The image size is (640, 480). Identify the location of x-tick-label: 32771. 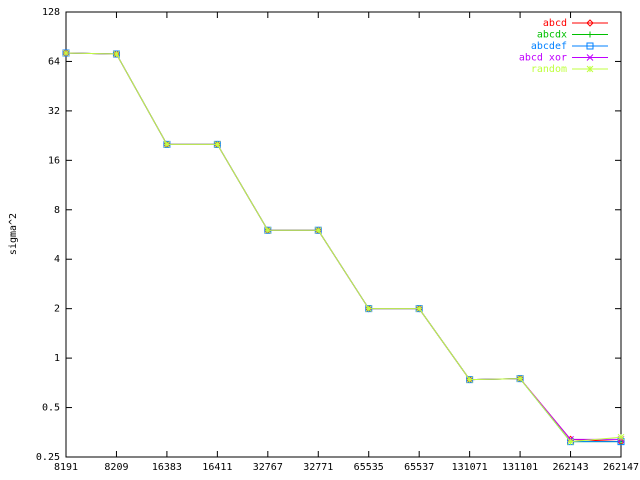
(318, 467).